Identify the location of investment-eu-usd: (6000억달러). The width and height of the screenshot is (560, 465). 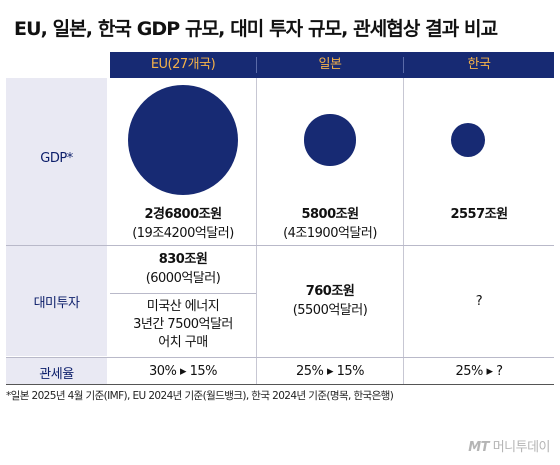
(183, 278).